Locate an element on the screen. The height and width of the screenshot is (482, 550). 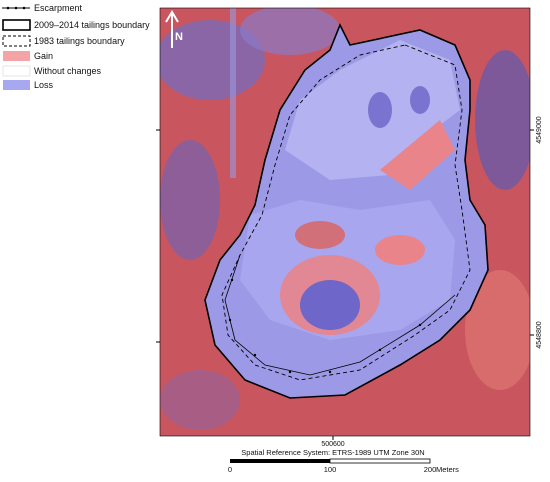
scale-bar: 0 100 200 Meters is located at coordinates (343, 466).